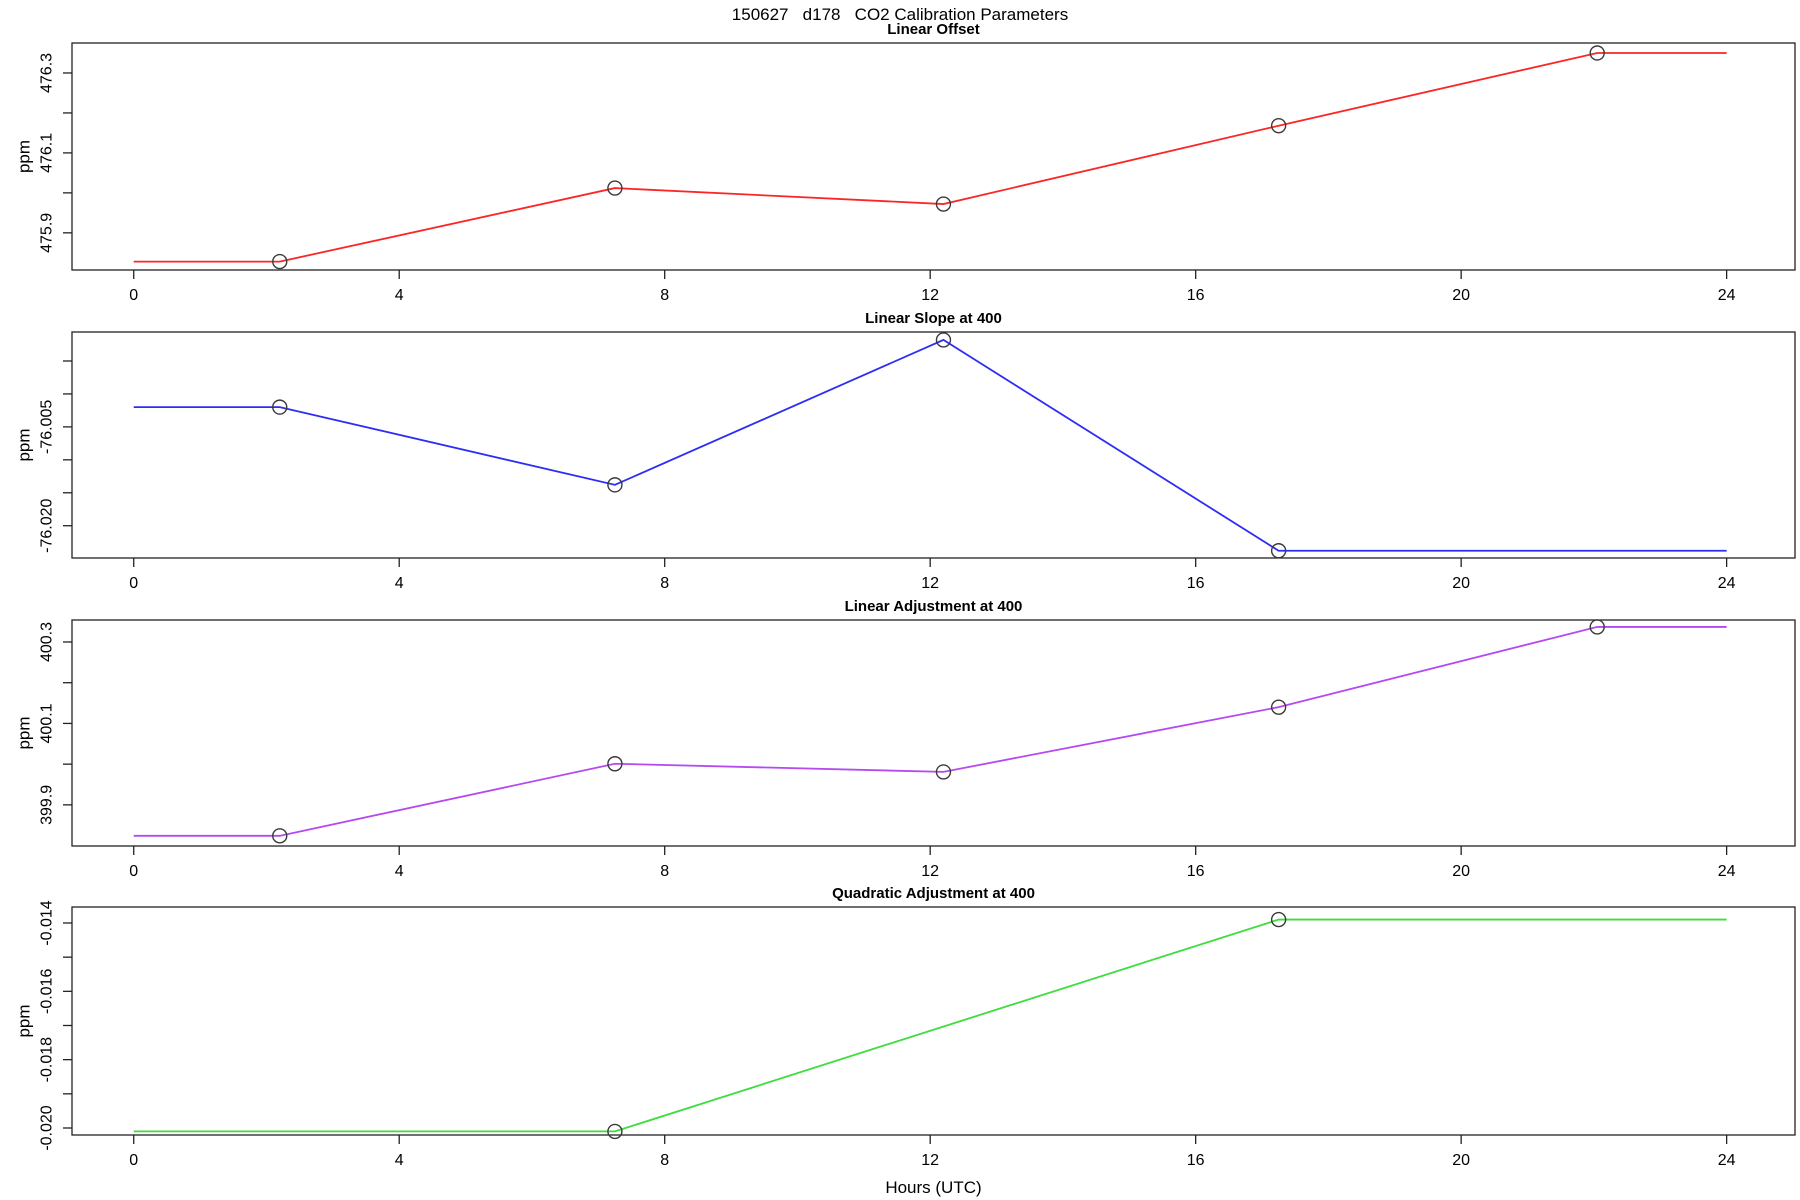  Describe the element at coordinates (47, 427) in the screenshot. I see `y-tick-label: -76.005` at that location.